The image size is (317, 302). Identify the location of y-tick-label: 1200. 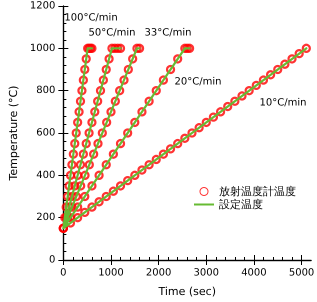
(43, 6).